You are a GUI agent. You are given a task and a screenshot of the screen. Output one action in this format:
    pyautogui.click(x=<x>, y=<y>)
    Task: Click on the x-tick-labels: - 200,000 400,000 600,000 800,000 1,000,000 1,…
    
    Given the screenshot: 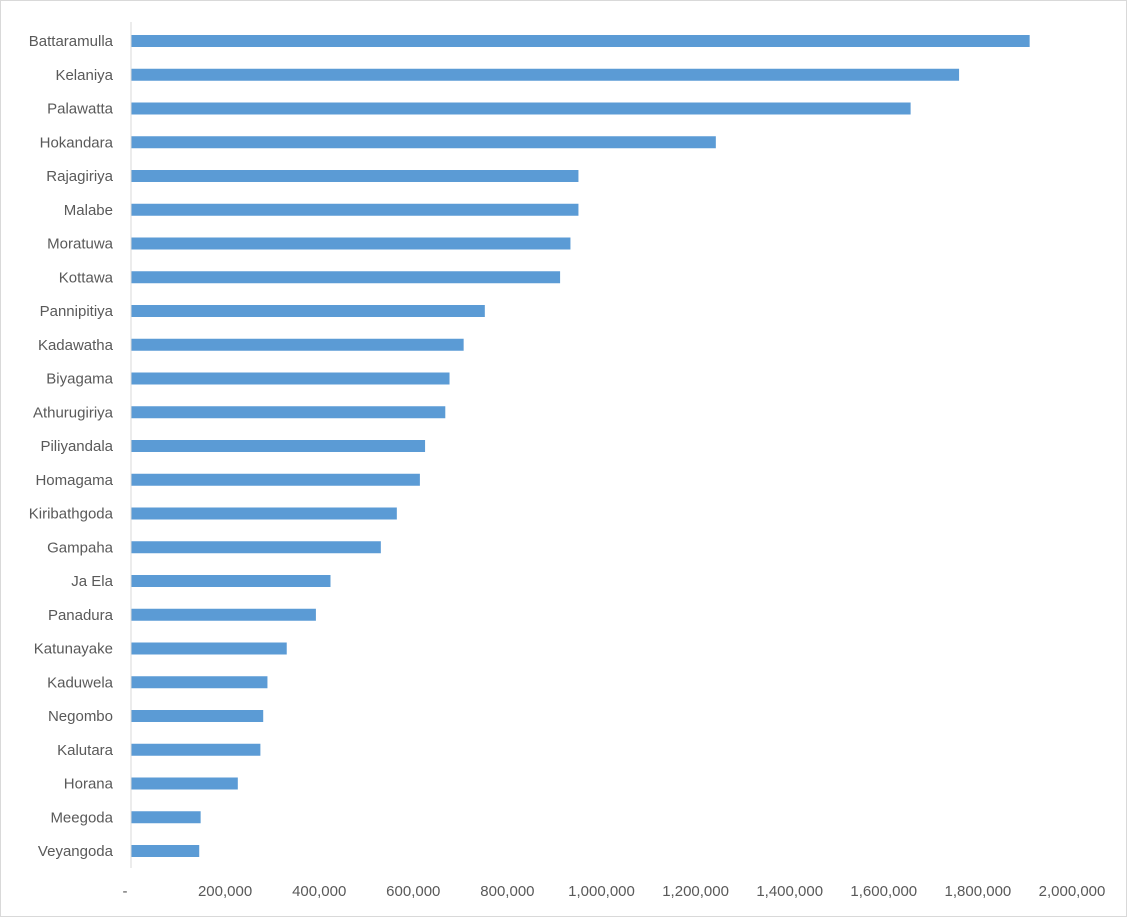 What is the action you would take?
    pyautogui.click(x=614, y=891)
    